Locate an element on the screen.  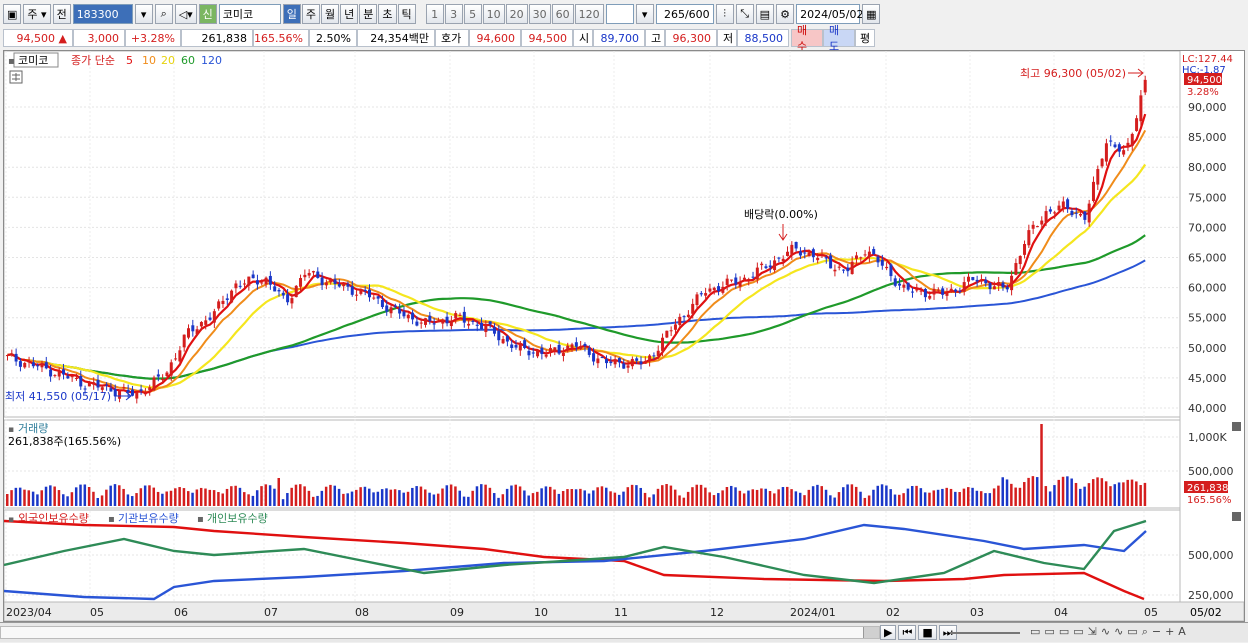
zoom-in-icon: + is located at coordinates (1170, 631).